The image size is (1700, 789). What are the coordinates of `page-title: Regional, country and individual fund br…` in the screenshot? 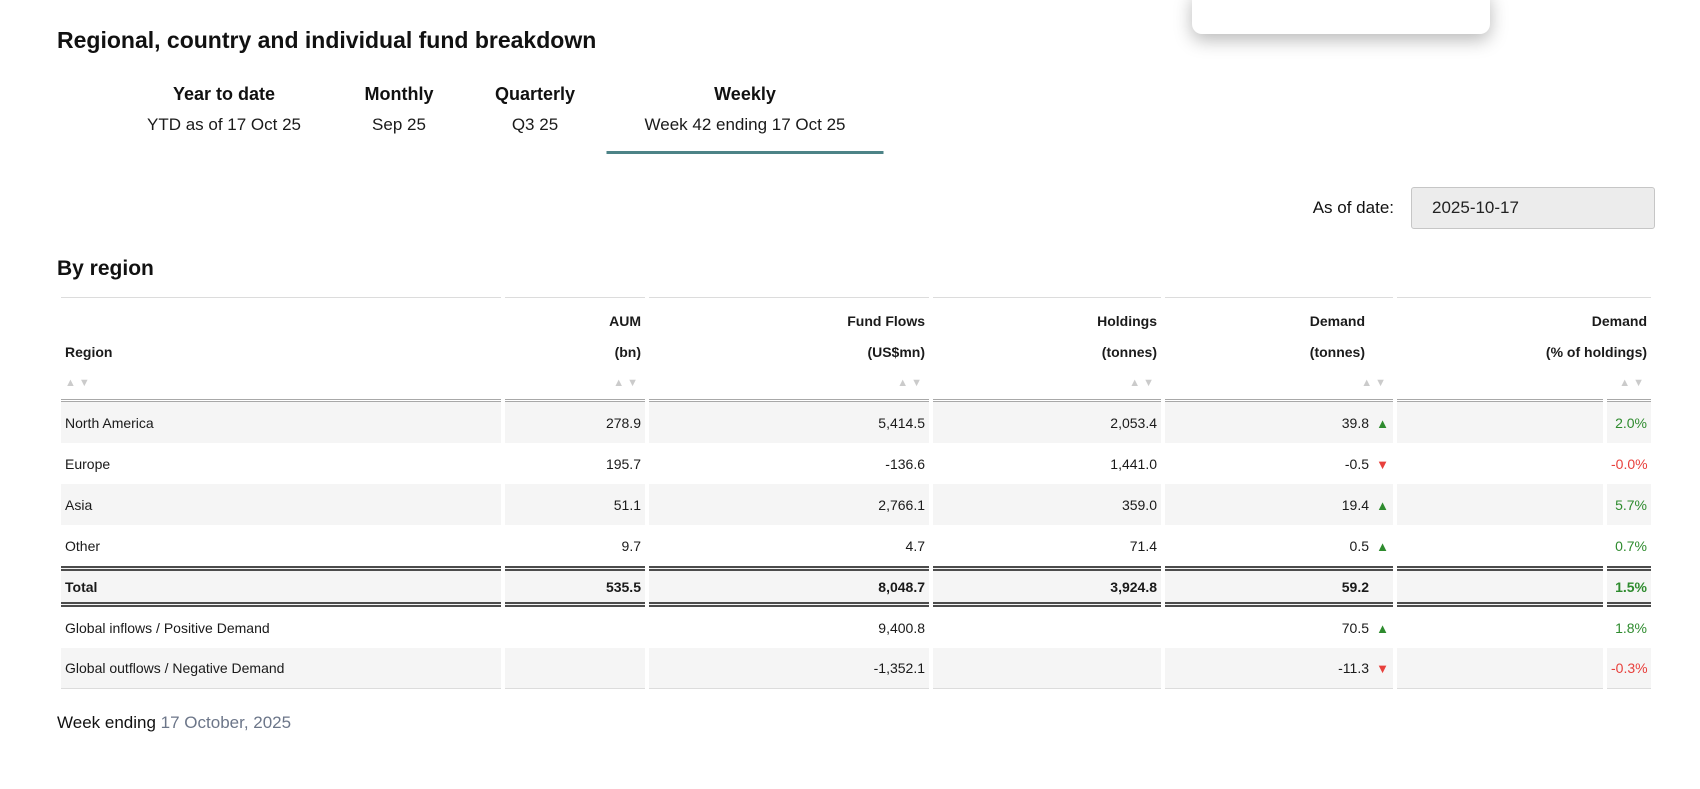 It's located at (327, 40).